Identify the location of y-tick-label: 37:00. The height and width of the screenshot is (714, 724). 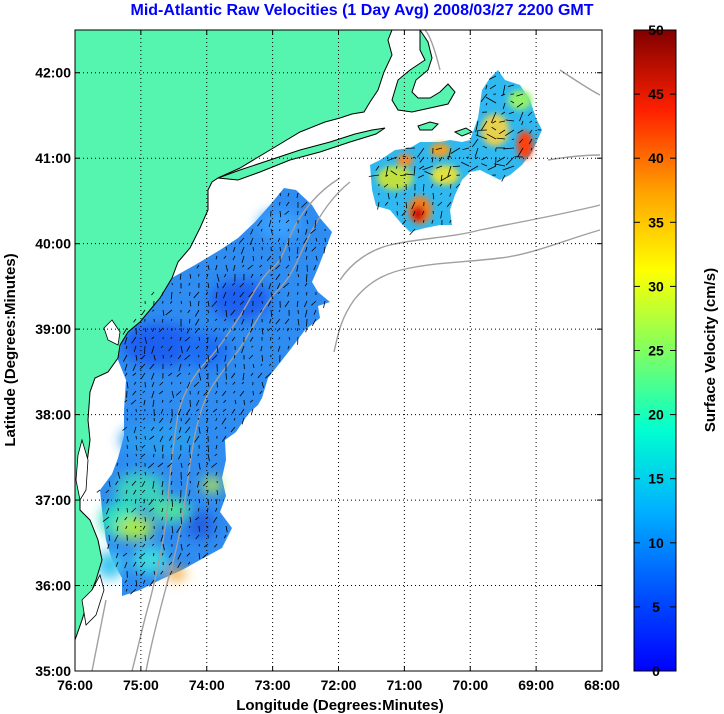
(53, 500).